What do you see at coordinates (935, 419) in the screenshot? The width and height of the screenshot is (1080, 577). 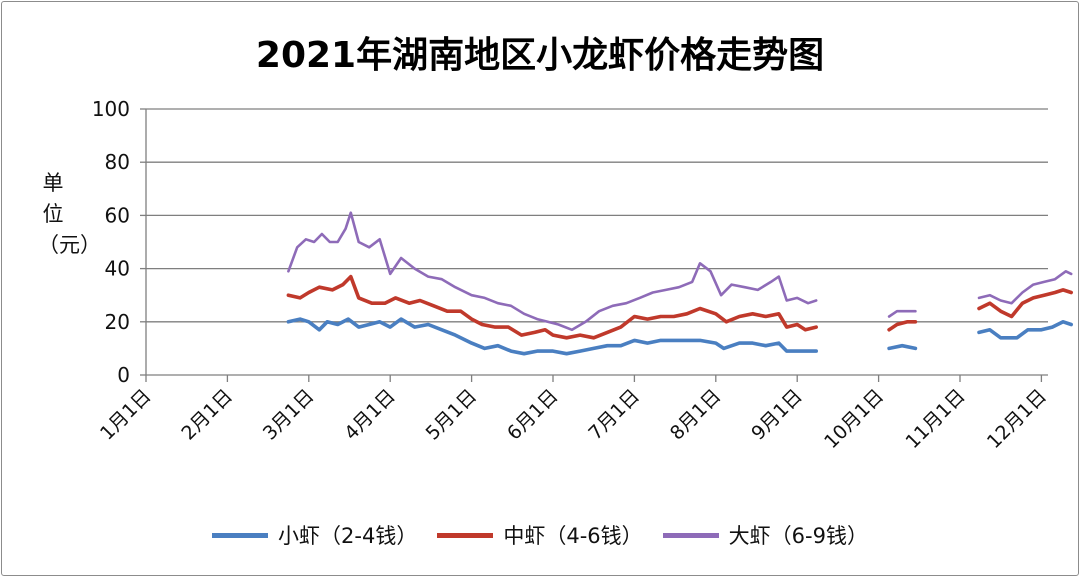 I see `x-tick-label: 11月1日` at bounding box center [935, 419].